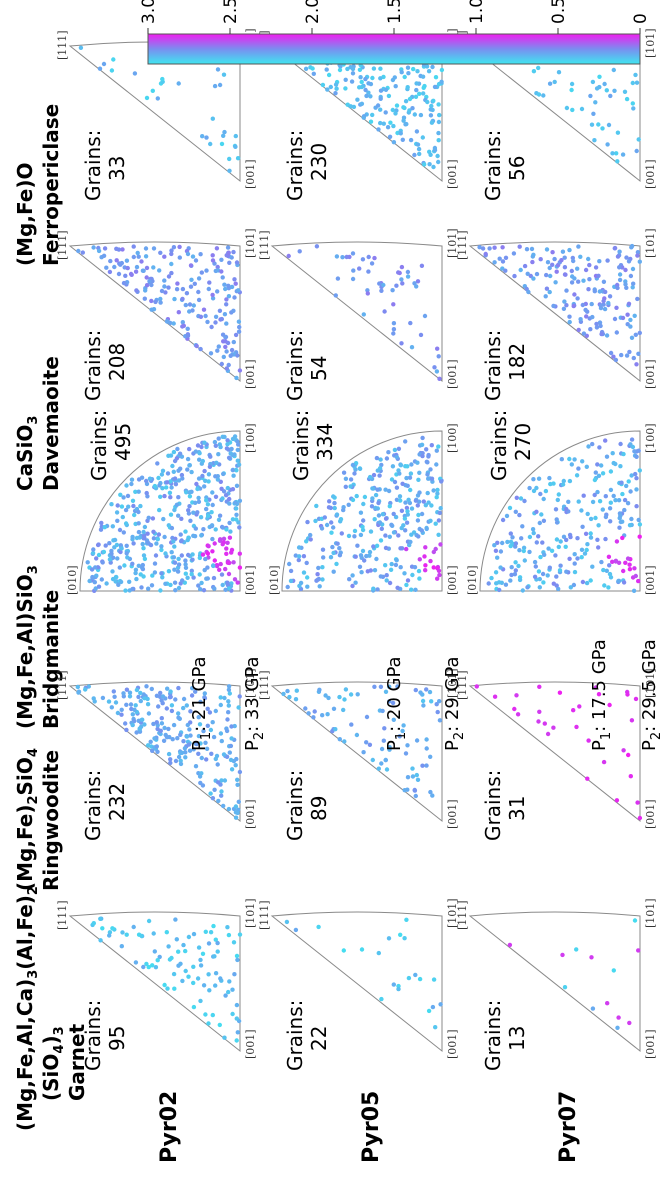 The image size is (667, 1191). Describe the element at coordinates (264, 685) in the screenshot. I see `dir-label-111: [111]` at that location.